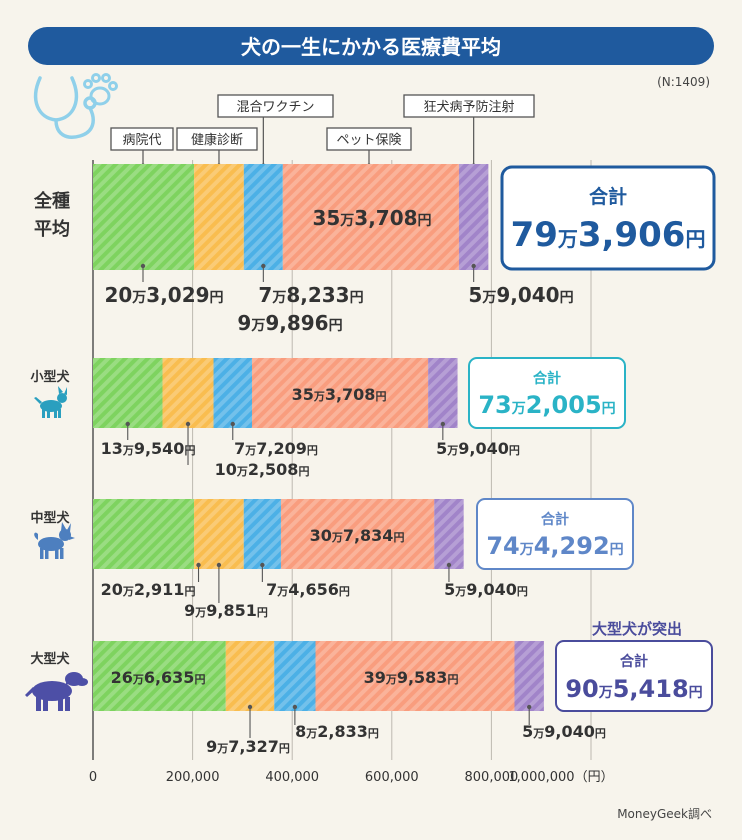 The width and height of the screenshot is (742, 840). Describe the element at coordinates (193, 777) in the screenshot. I see `x-tick-label: 200,000` at that location.